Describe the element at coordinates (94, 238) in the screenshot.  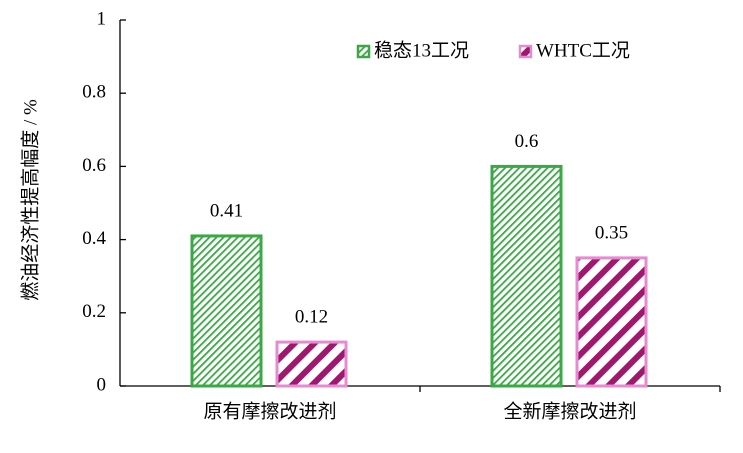
I see `y-tick-label: 0.4` at that location.